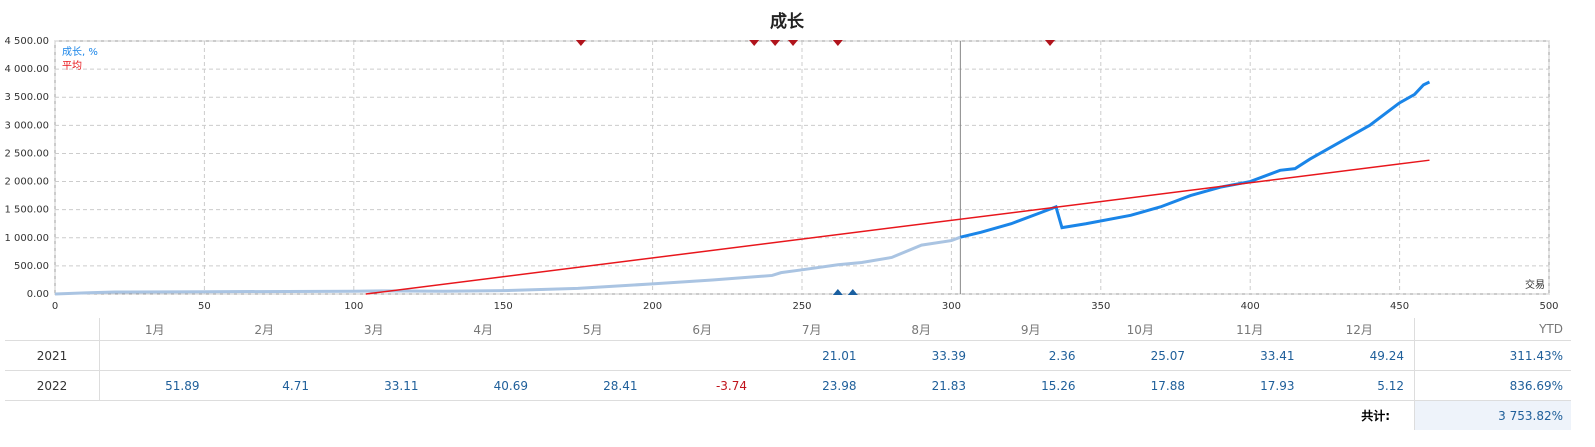 Image resolution: width=1595 pixels, height=447 pixels. What do you see at coordinates (52, 329) in the screenshot?
I see `corner-cell` at bounding box center [52, 329].